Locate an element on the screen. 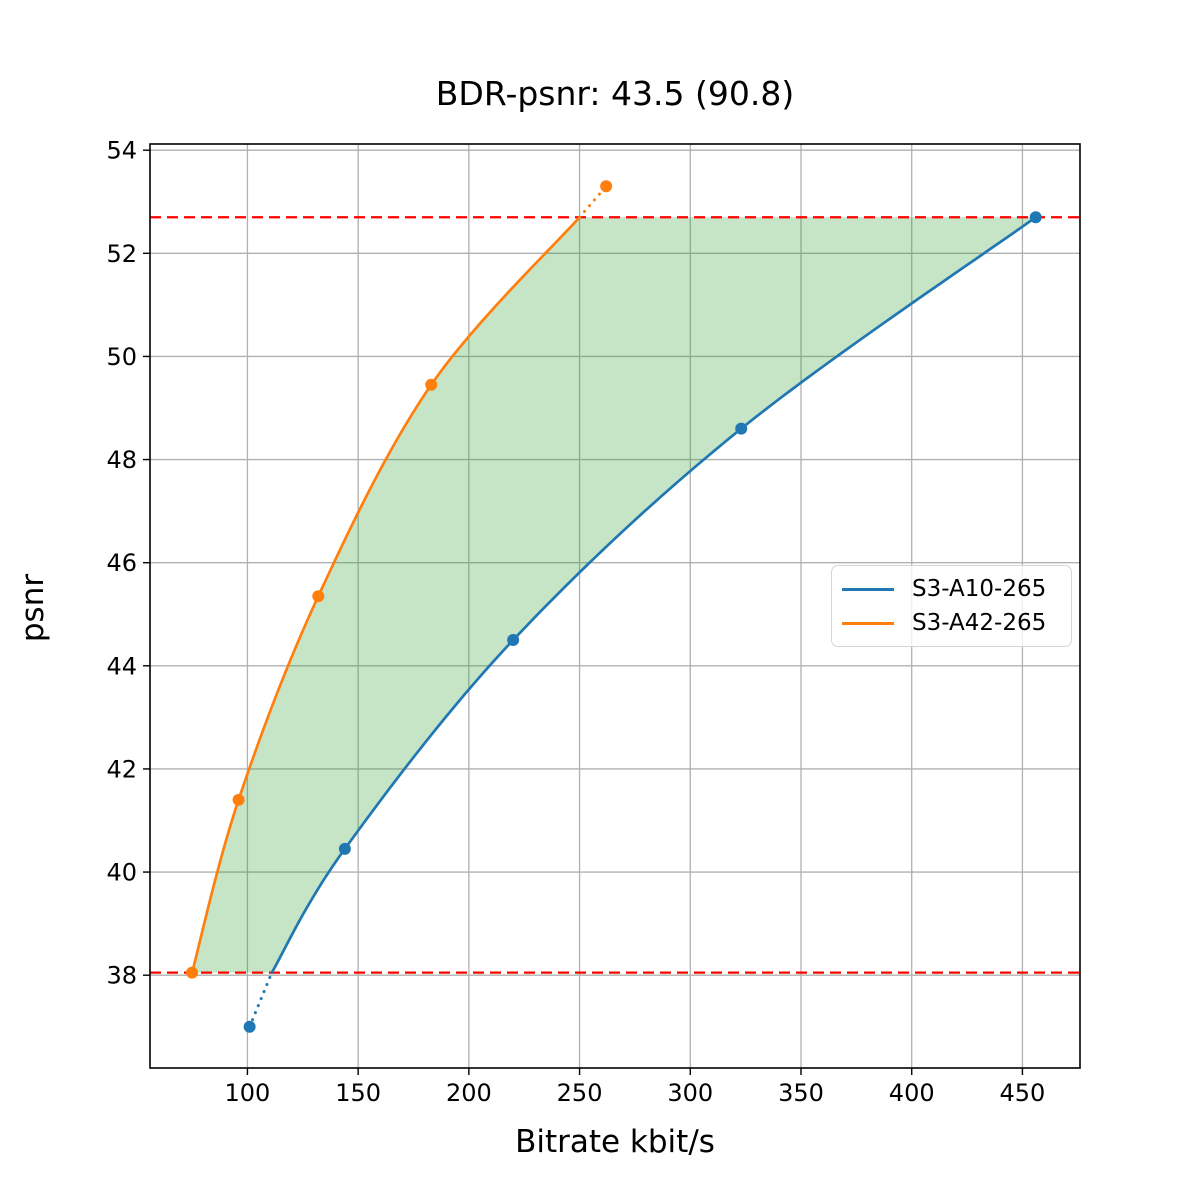 Image resolution: width=1200 pixels, height=1200 pixels. legend-item-s3-a10-265: S3-A10-265 is located at coordinates (951, 589).